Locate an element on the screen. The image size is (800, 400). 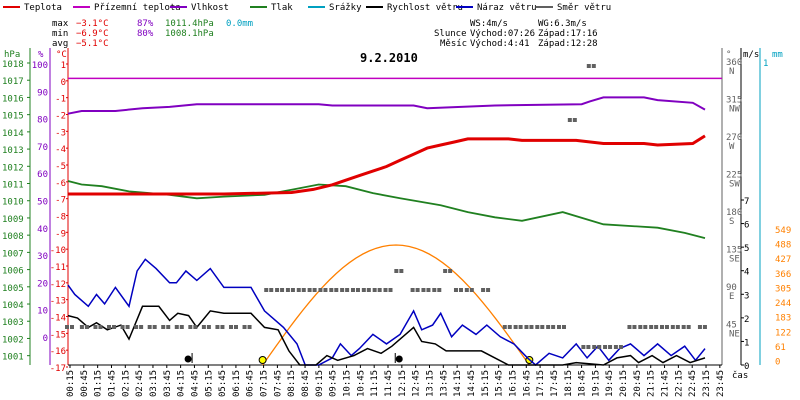
x-tick-label: 11:15 is located at coordinates (375, 383).